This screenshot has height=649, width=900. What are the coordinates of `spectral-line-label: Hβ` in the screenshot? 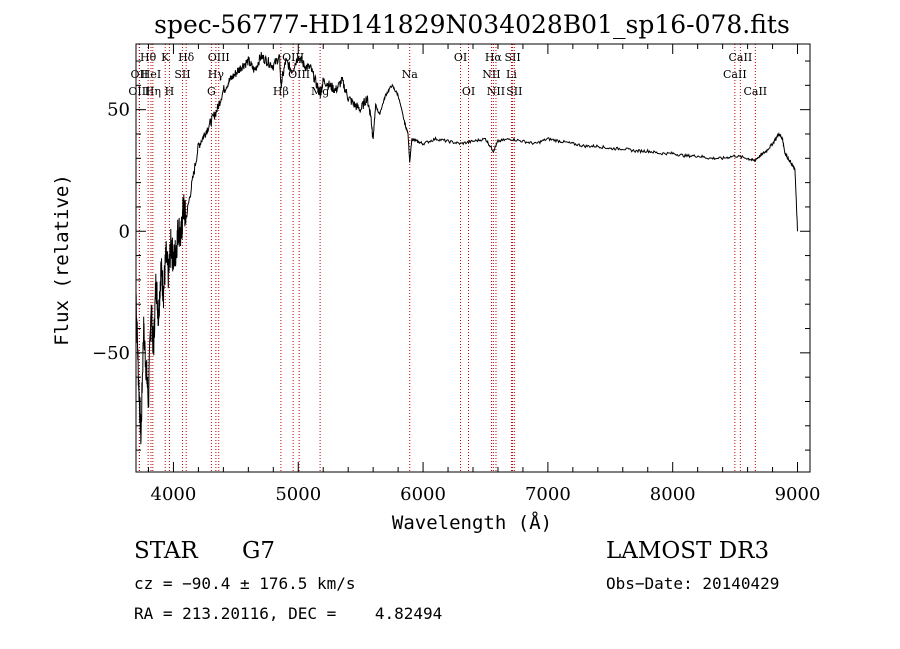 It's located at (281, 91).